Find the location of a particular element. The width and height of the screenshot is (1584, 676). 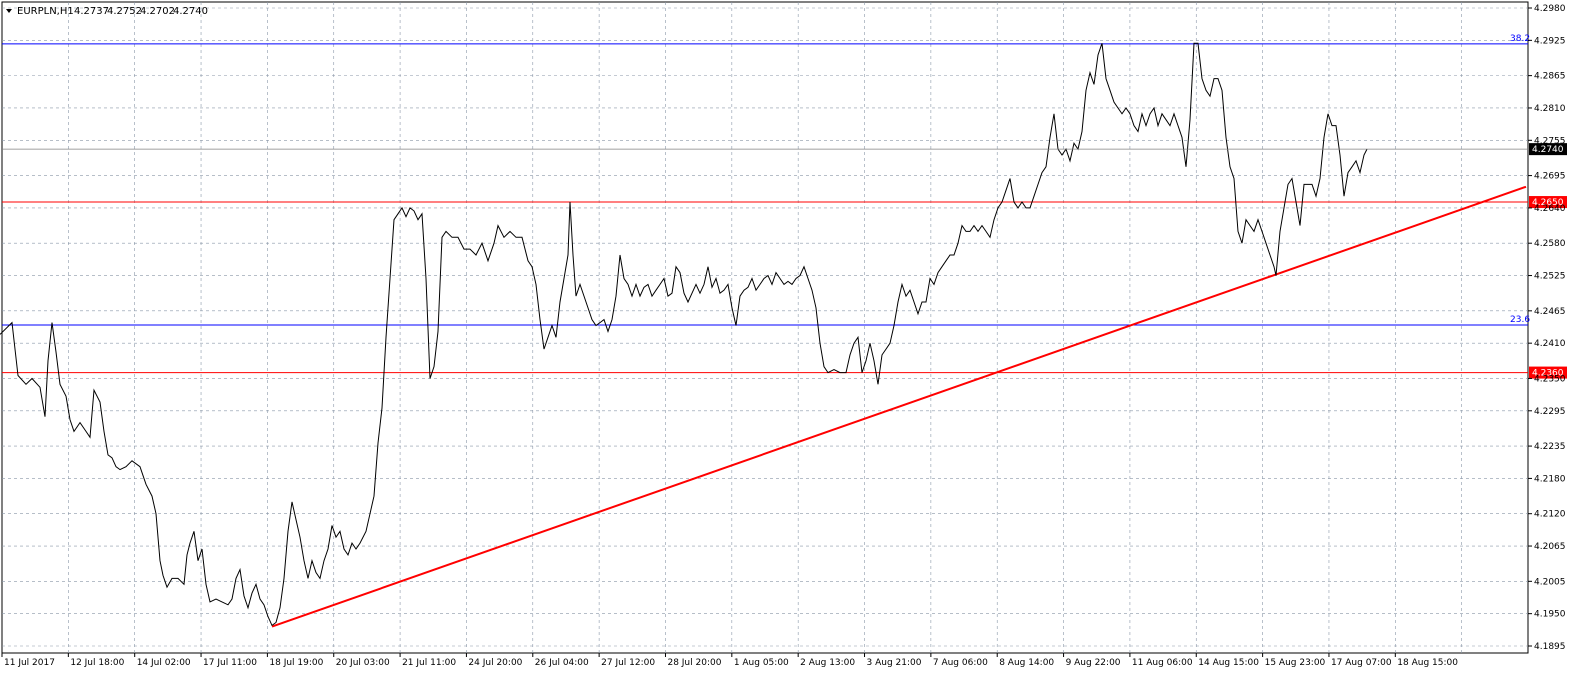

y-tick-label: 4.2065 is located at coordinates (1550, 547).